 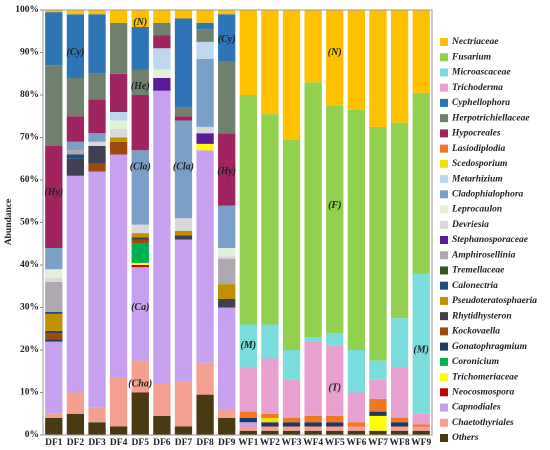 I want to click on legend-label: Pseudoteratosphaeria, so click(x=494, y=301).